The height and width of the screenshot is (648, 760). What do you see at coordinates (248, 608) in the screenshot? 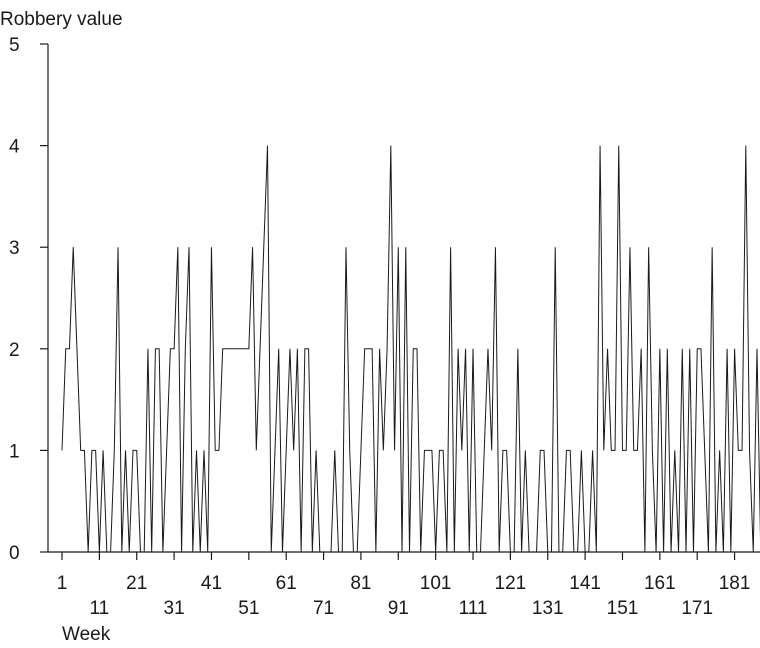
I see `x-tick-label-lower: 51` at bounding box center [248, 608].